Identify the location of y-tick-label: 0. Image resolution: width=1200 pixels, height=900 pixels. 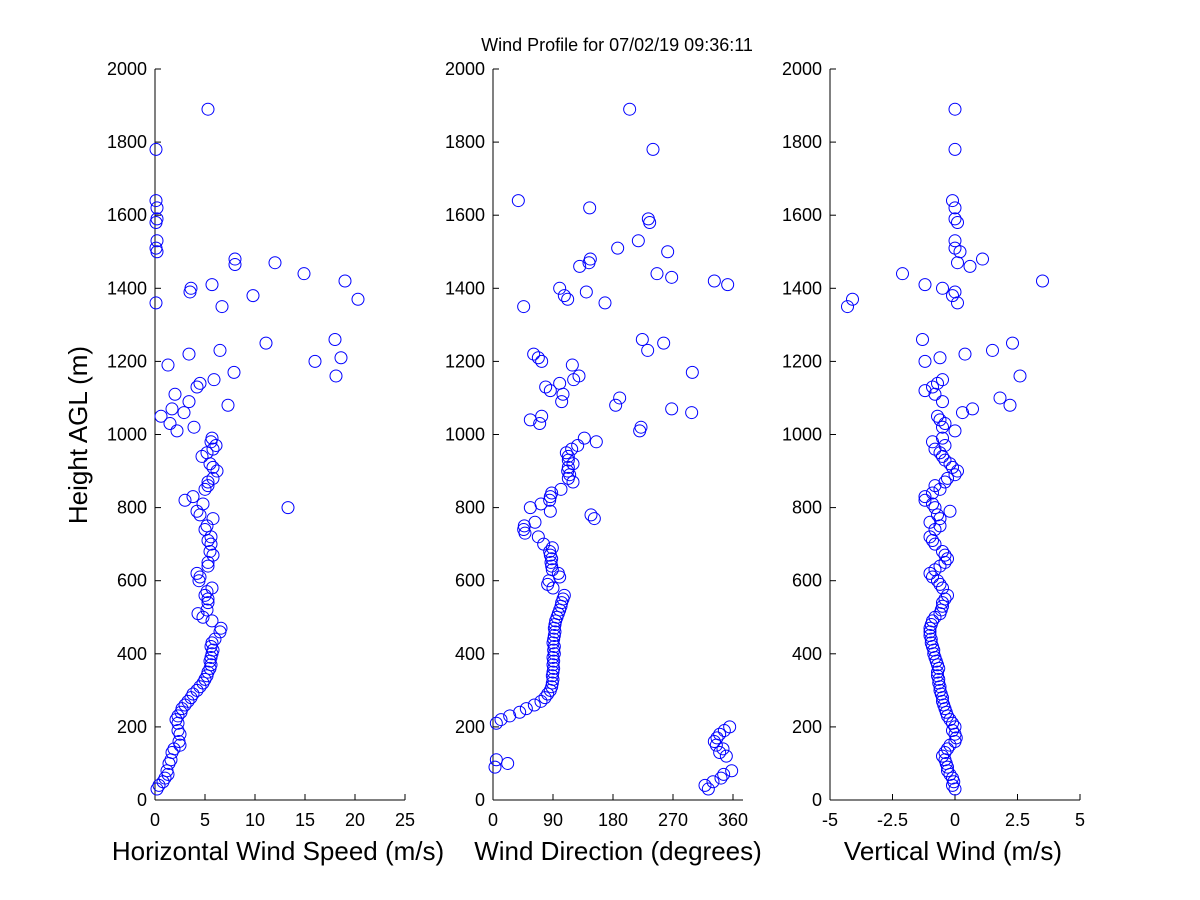
(142, 800).